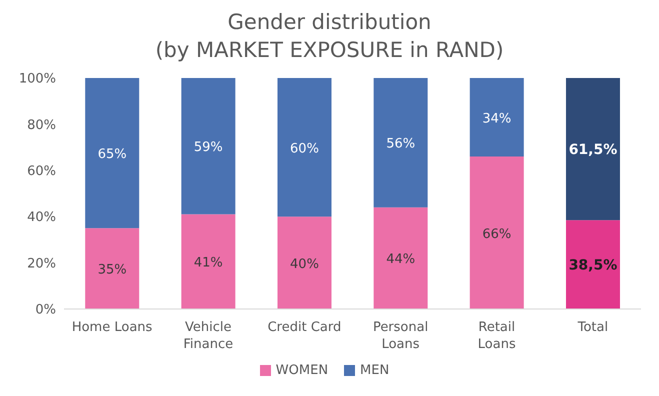  I want to click on y-tick-label: 100%, so click(37, 79).